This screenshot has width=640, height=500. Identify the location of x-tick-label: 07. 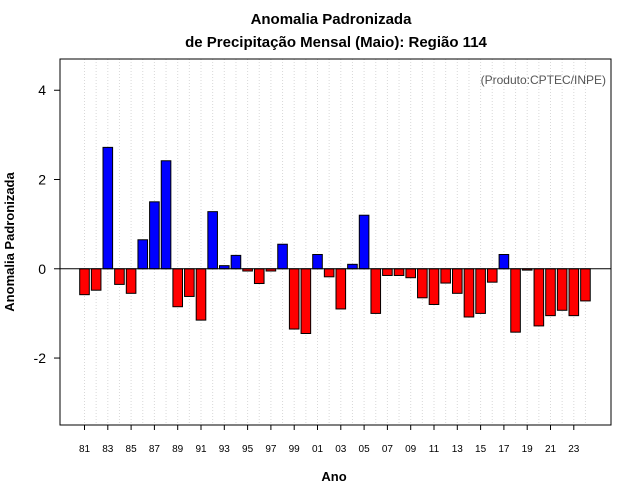
(388, 449).